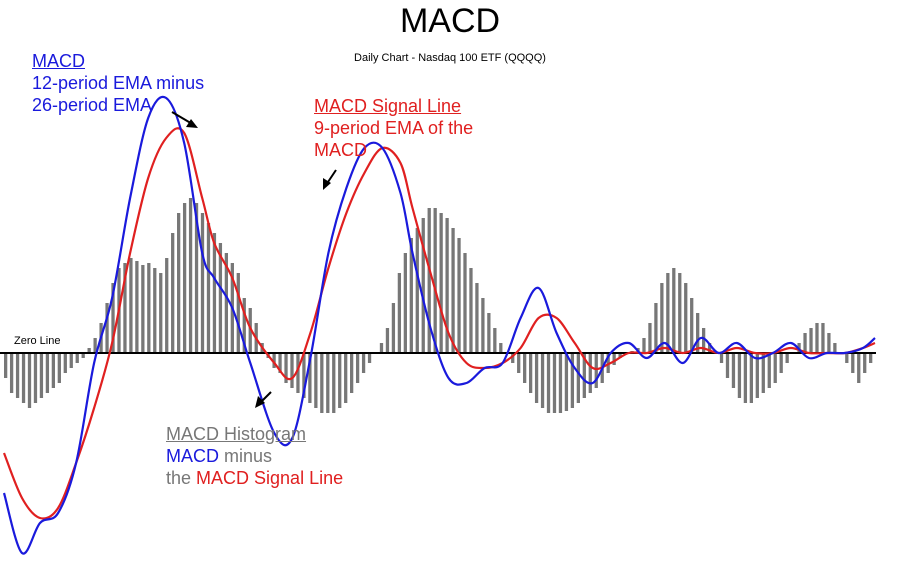 The width and height of the screenshot is (900, 577). I want to click on macd-annotation-line1: 12-period EMA minus, so click(118, 83).